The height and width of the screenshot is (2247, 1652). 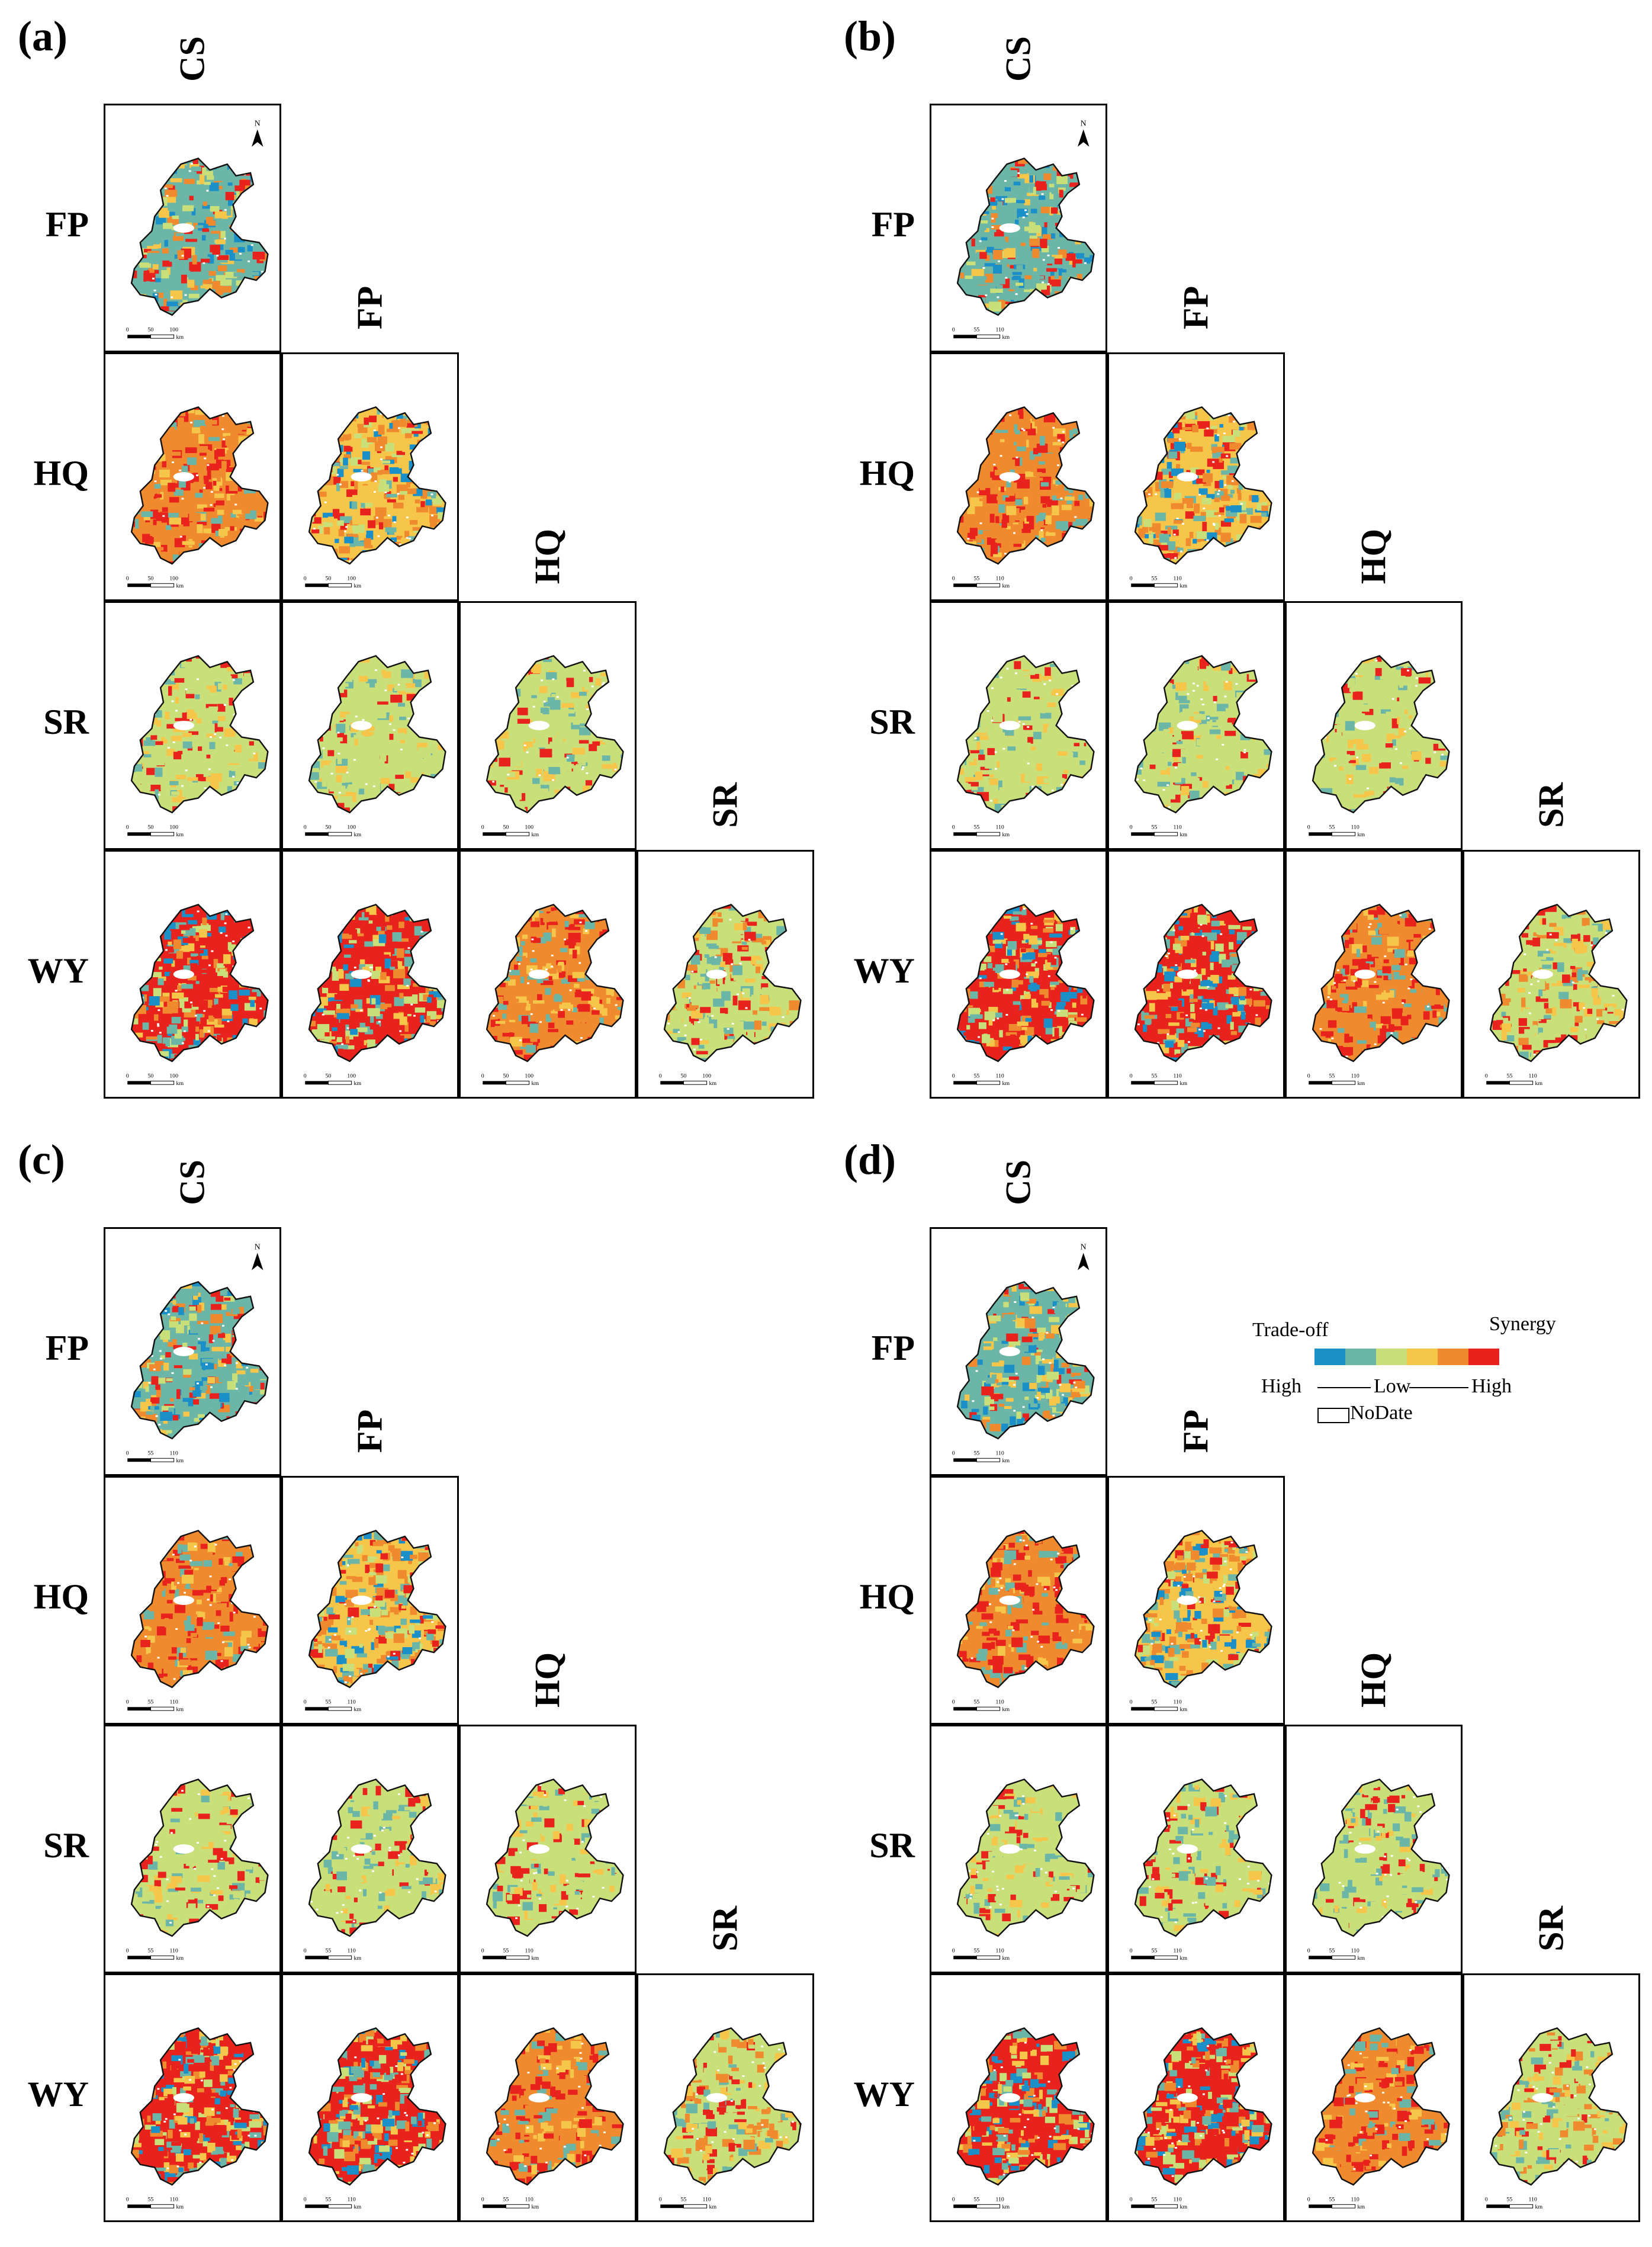 I want to click on legend-synergy-label: Synergy, so click(x=1522, y=1324).